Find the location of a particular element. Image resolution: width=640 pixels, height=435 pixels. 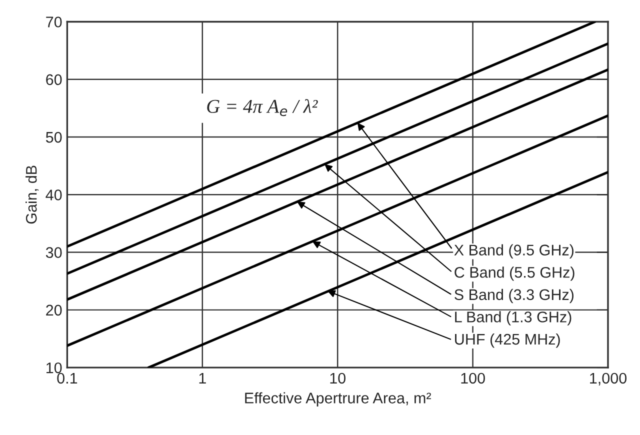

annotation: L Band (1.3 GHz) is located at coordinates (513, 318).